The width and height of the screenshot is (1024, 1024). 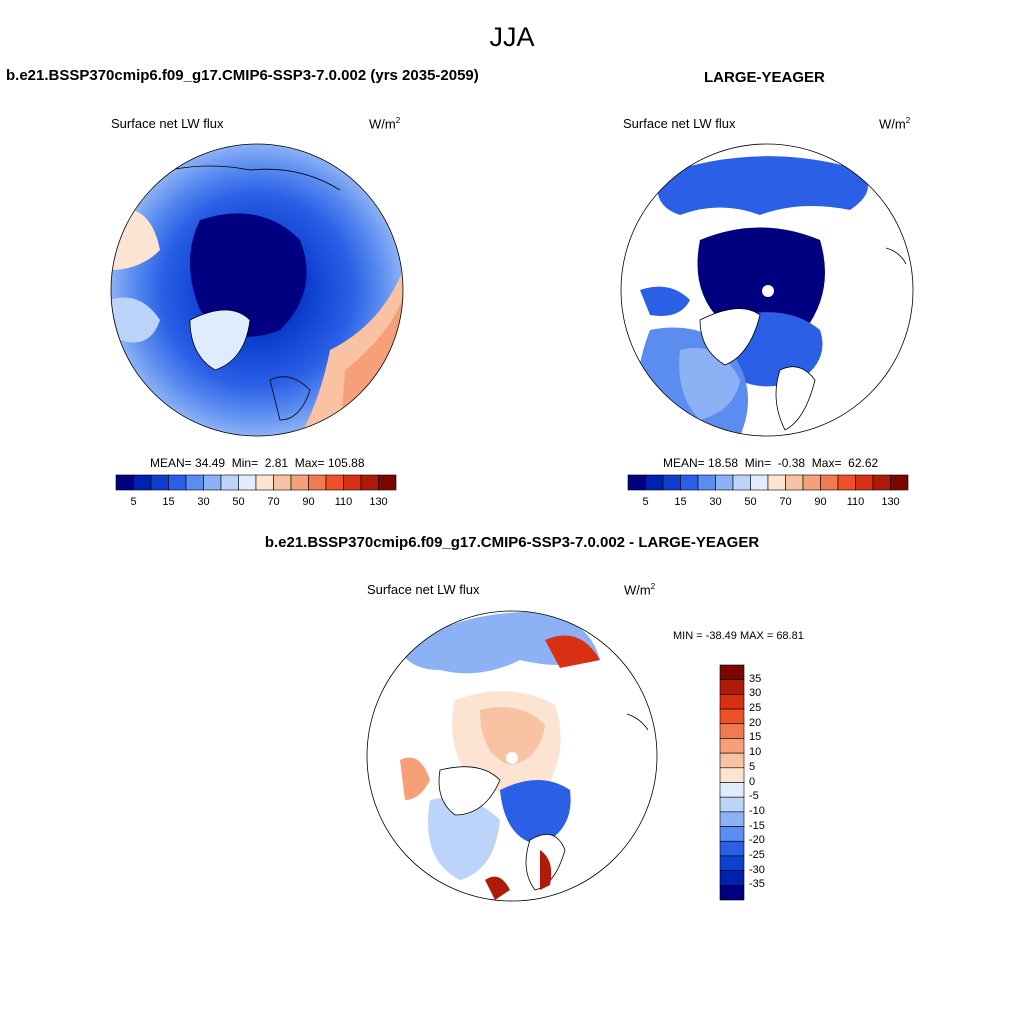 What do you see at coordinates (203, 502) in the screenshot?
I see `left-colorbar-tick-label: 30` at bounding box center [203, 502].